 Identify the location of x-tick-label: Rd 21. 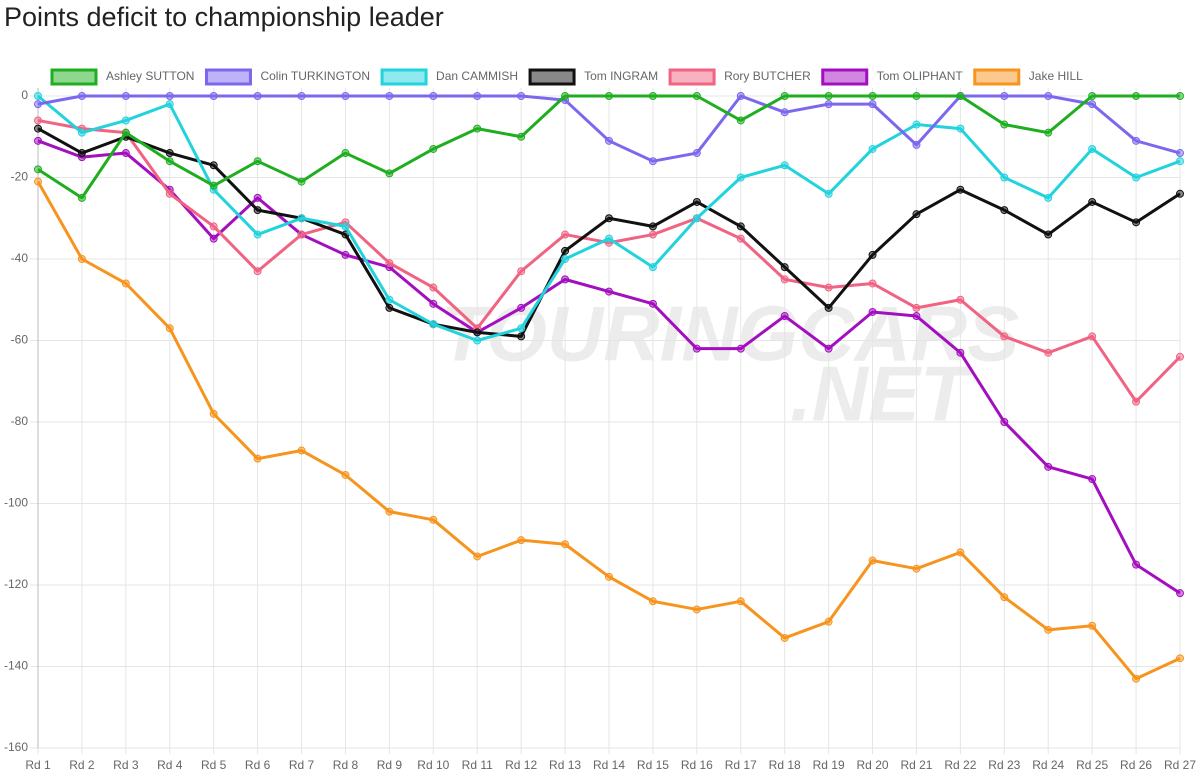
(916, 765).